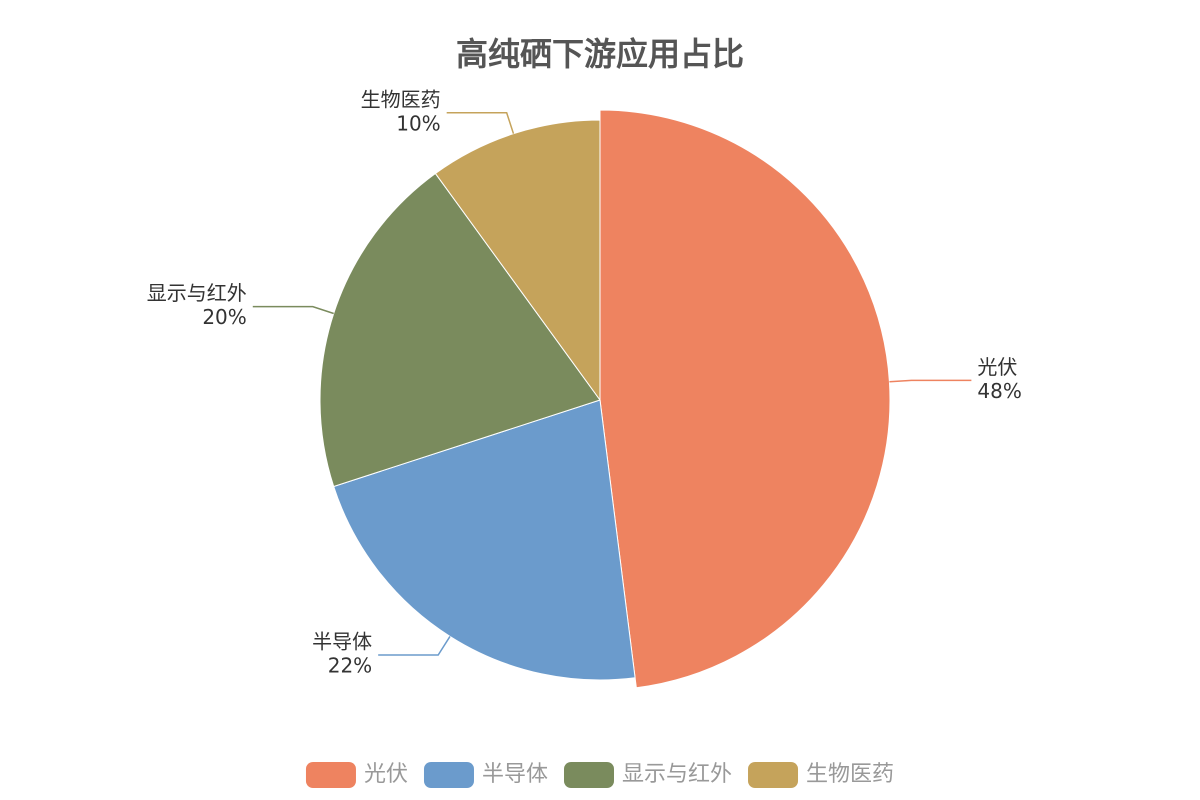 This screenshot has width=1200, height=800. I want to click on pie-slice, so click(517, 260).